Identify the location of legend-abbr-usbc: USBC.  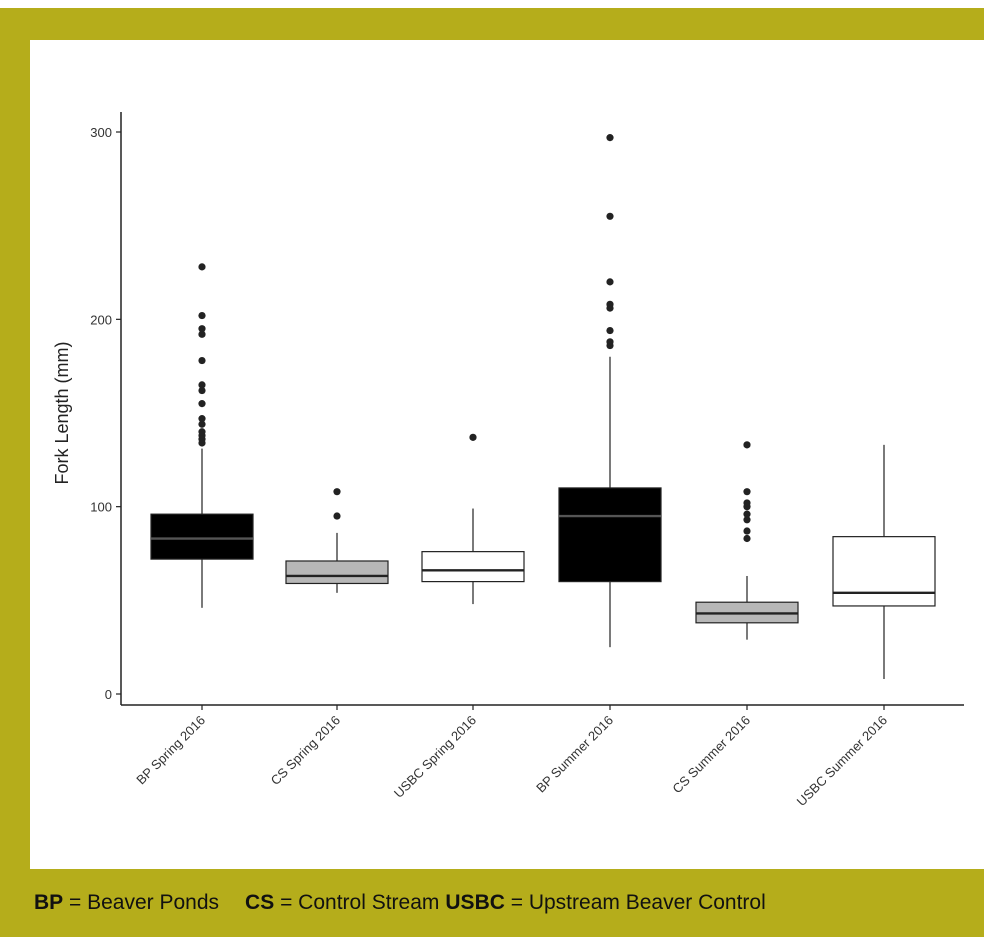
(475, 902).